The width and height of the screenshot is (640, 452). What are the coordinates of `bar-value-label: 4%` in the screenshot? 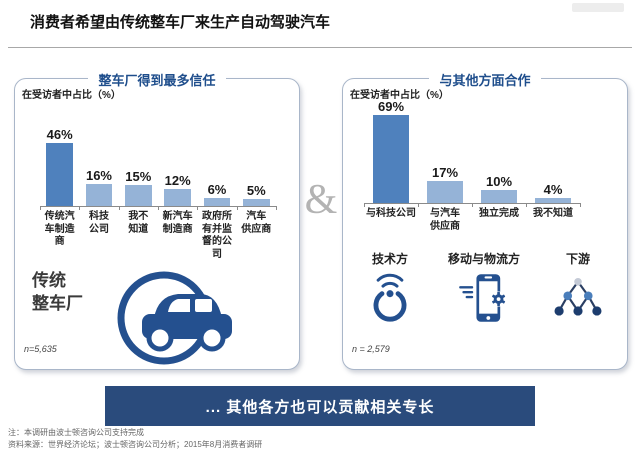 It's located at (553, 189).